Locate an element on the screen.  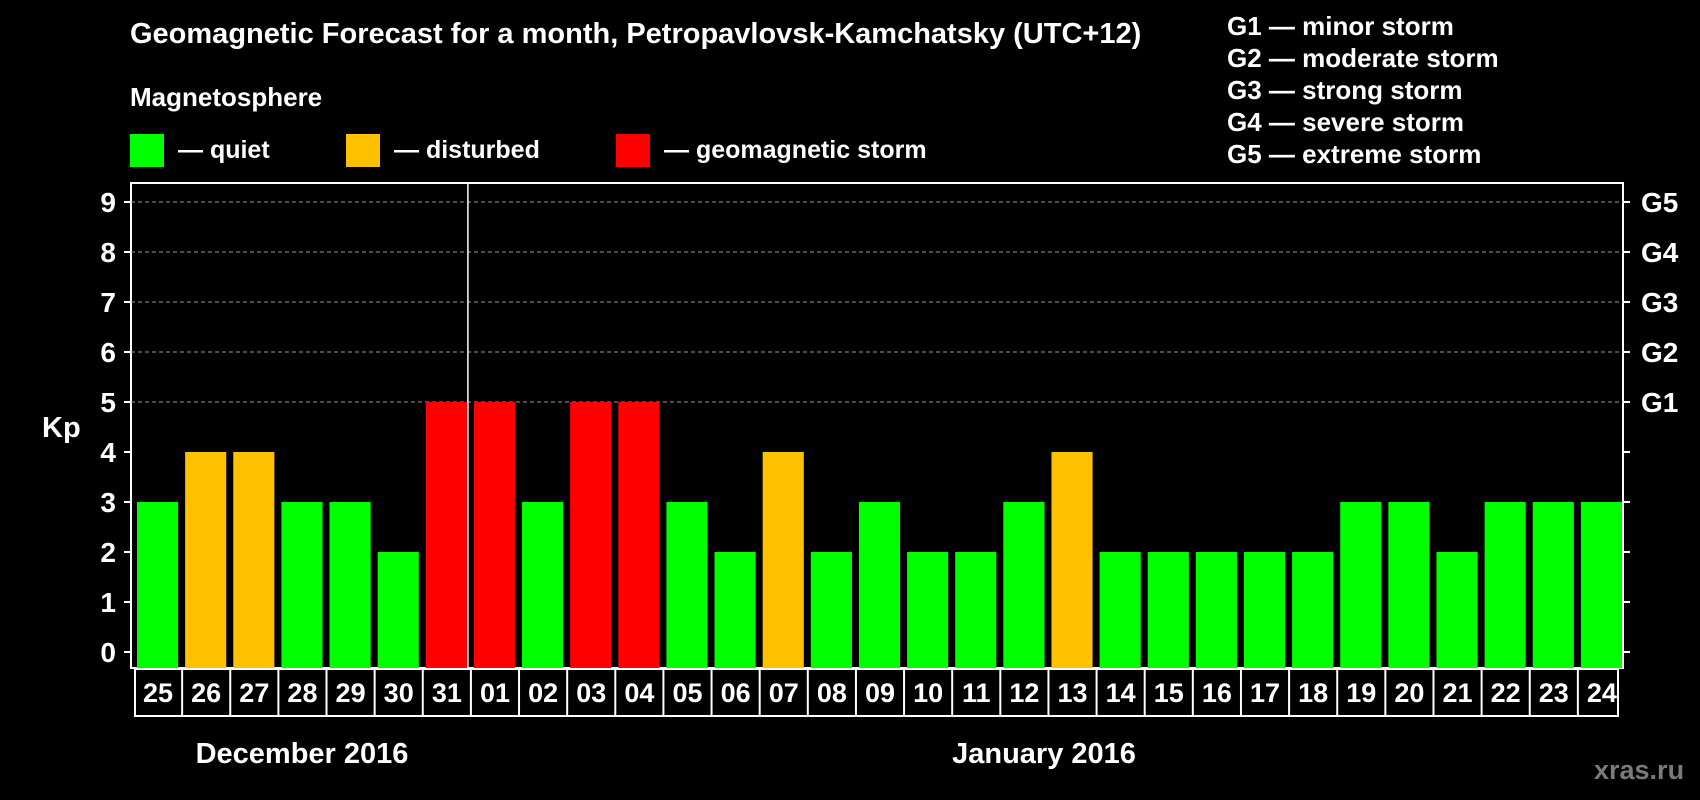
date-label: 08 is located at coordinates (832, 693).